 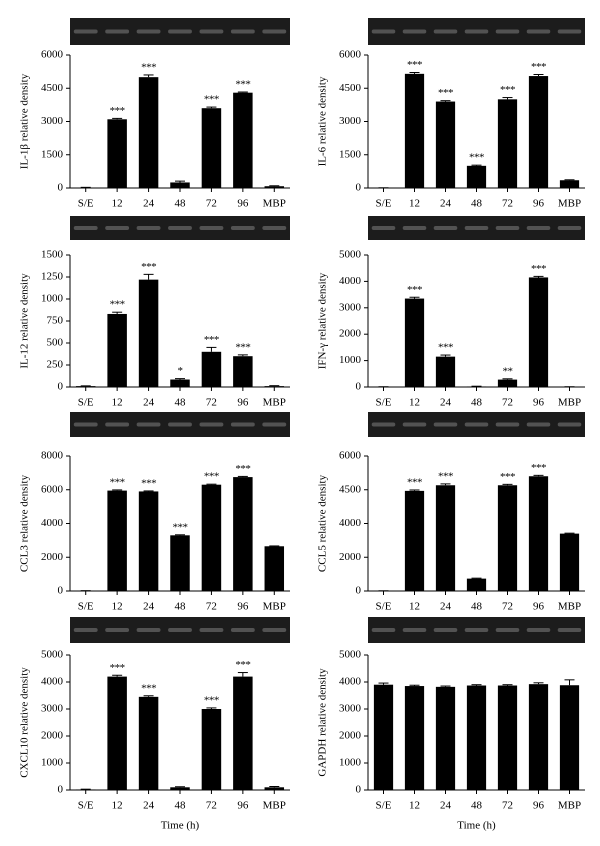 What do you see at coordinates (52, 88) in the screenshot?
I see `y-tick-label: 4500` at bounding box center [52, 88].